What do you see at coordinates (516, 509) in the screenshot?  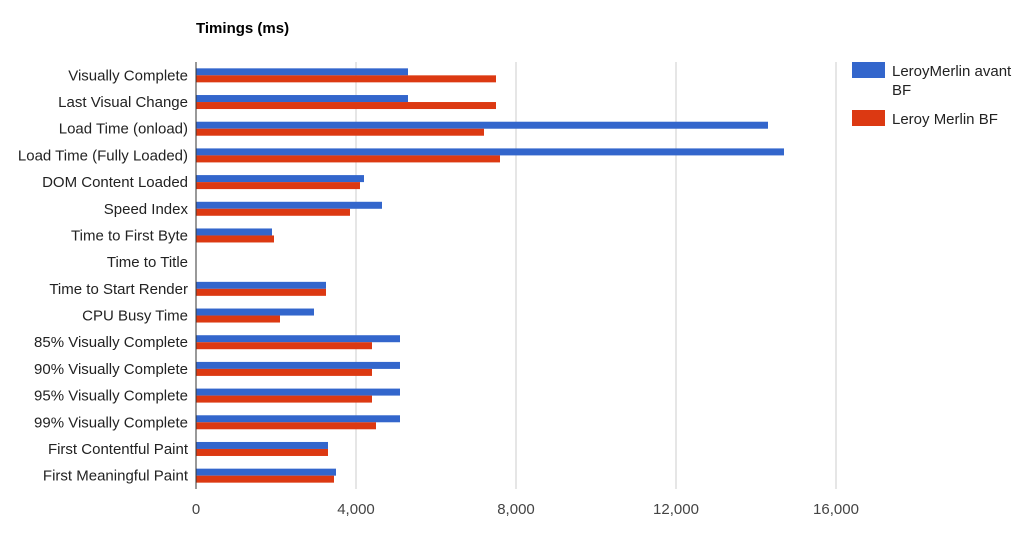 I see `x-tick-label: 8,000` at bounding box center [516, 509].